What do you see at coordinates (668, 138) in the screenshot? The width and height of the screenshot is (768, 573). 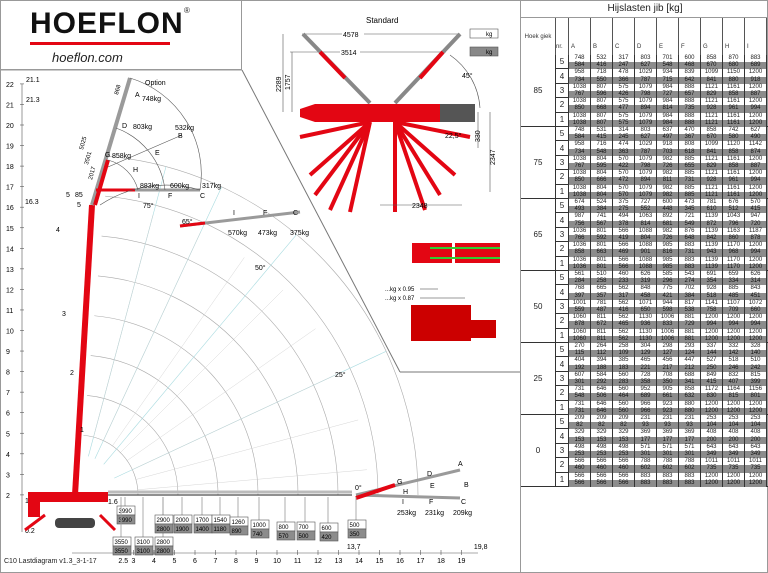 I see `table-cell: 497` at bounding box center [668, 138].